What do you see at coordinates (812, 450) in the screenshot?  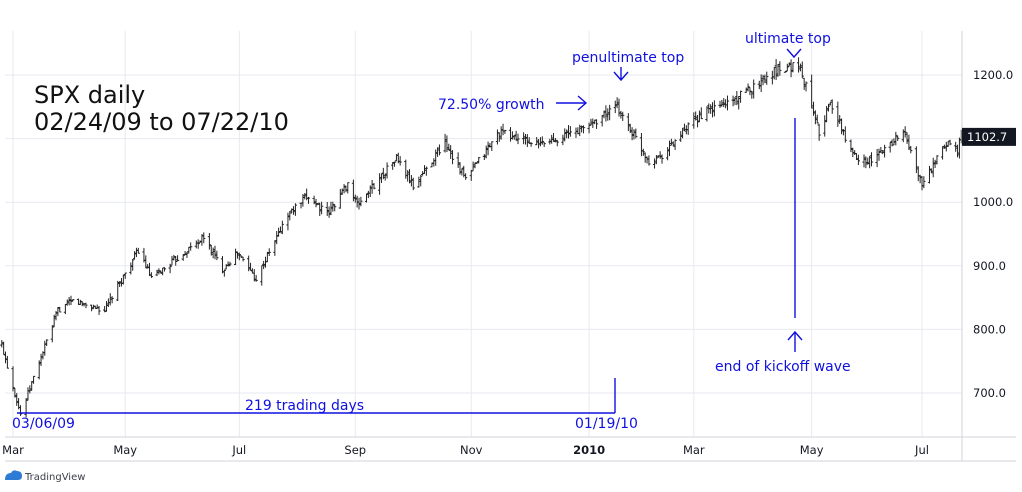 I see `x-tick-label: May` at bounding box center [812, 450].